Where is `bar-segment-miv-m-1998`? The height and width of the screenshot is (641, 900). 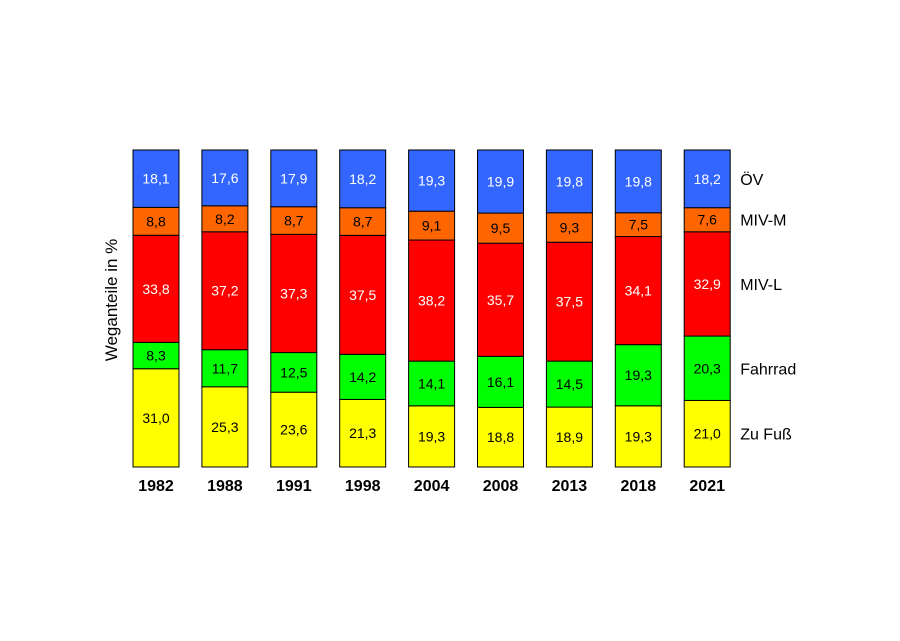 bar-segment-miv-m-1998 is located at coordinates (363, 221).